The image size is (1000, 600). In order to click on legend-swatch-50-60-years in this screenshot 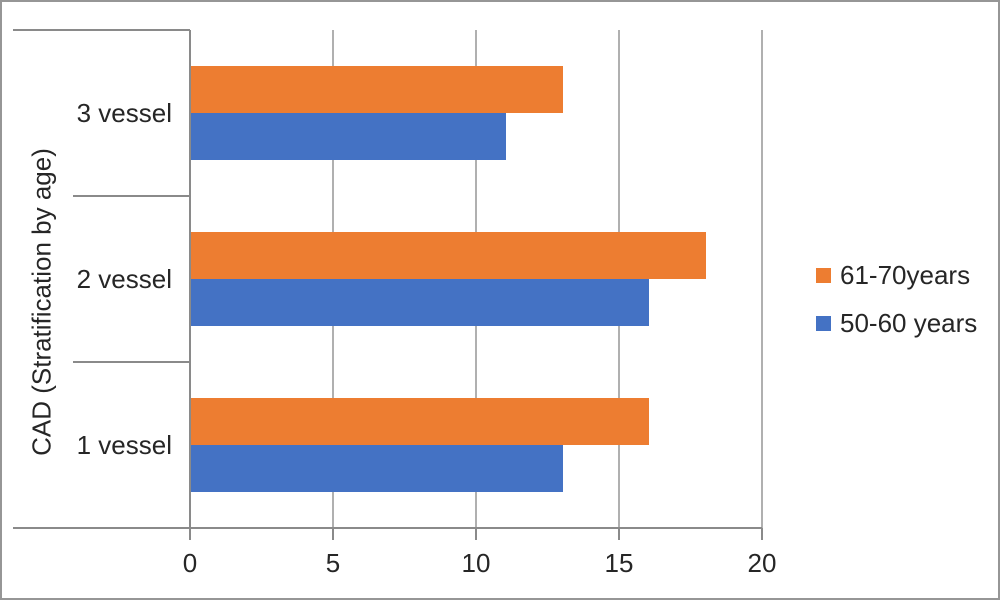, I will do `click(823, 323)`.